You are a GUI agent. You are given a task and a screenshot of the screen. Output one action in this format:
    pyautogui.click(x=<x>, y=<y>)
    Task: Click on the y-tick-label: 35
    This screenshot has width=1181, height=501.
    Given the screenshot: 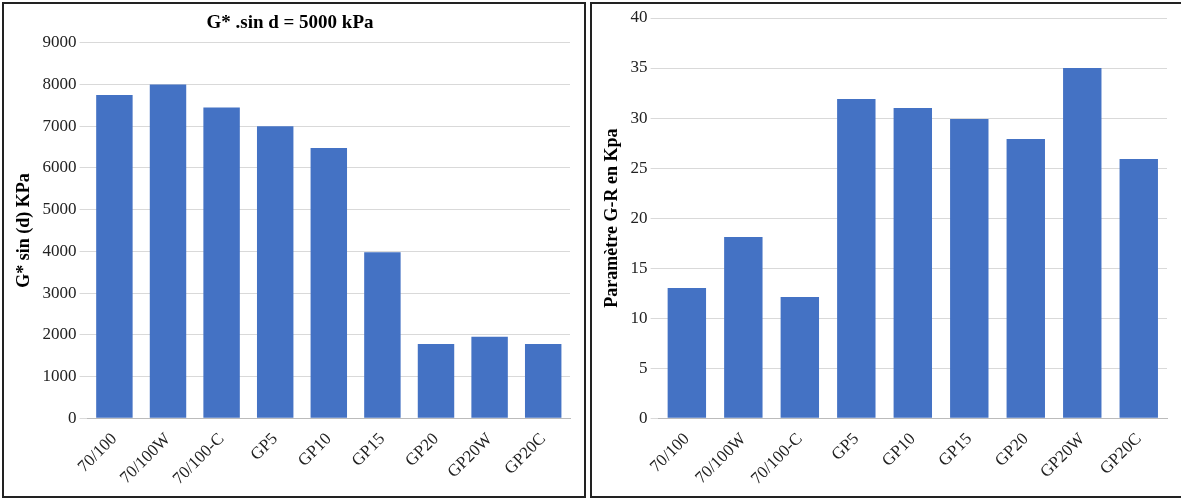 What is the action you would take?
    pyautogui.click(x=639, y=67)
    